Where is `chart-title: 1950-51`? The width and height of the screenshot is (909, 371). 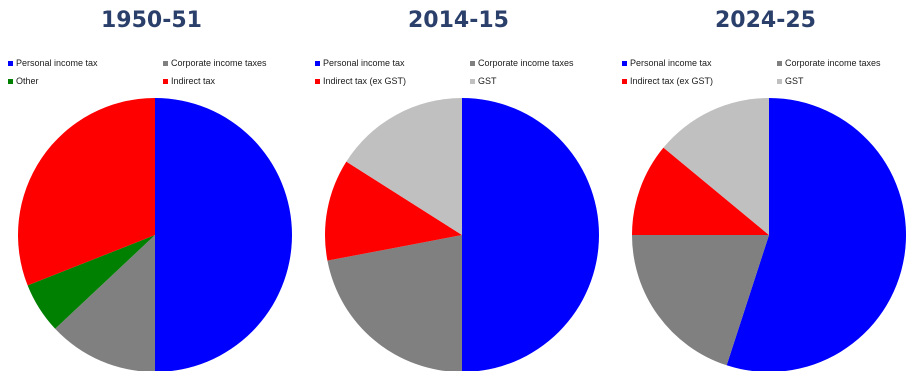 chart-title: 1950-51 is located at coordinates (151, 20).